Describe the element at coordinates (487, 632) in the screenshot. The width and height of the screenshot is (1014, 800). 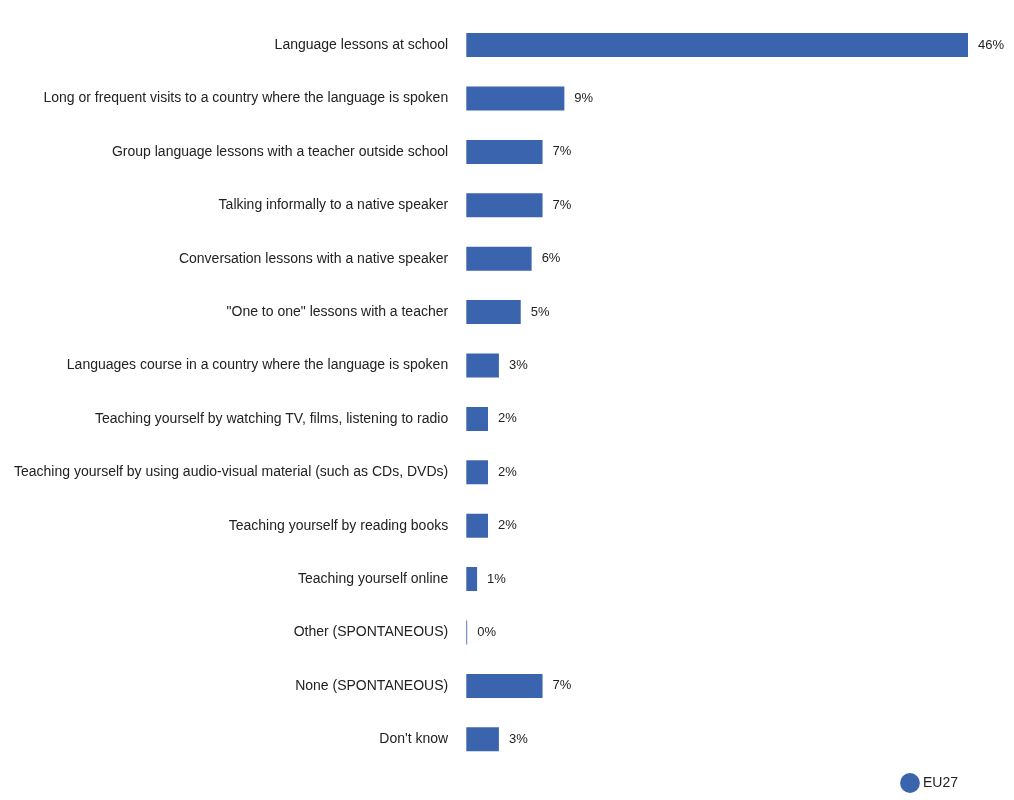
I see `data-label: 0%` at that location.